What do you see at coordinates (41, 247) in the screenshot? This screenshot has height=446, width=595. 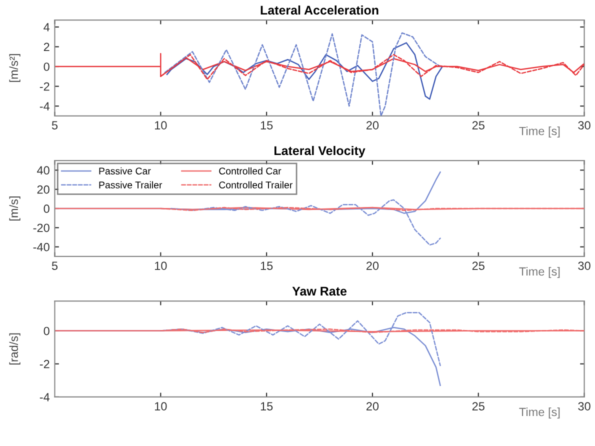 I see `y-tick-label: -40` at bounding box center [41, 247].